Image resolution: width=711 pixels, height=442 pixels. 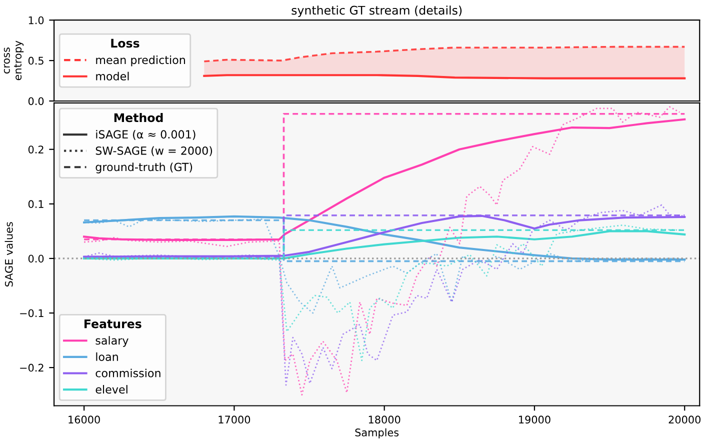 What do you see at coordinates (36, 204) in the screenshot?
I see `y-tick-label: 0.1` at bounding box center [36, 204].